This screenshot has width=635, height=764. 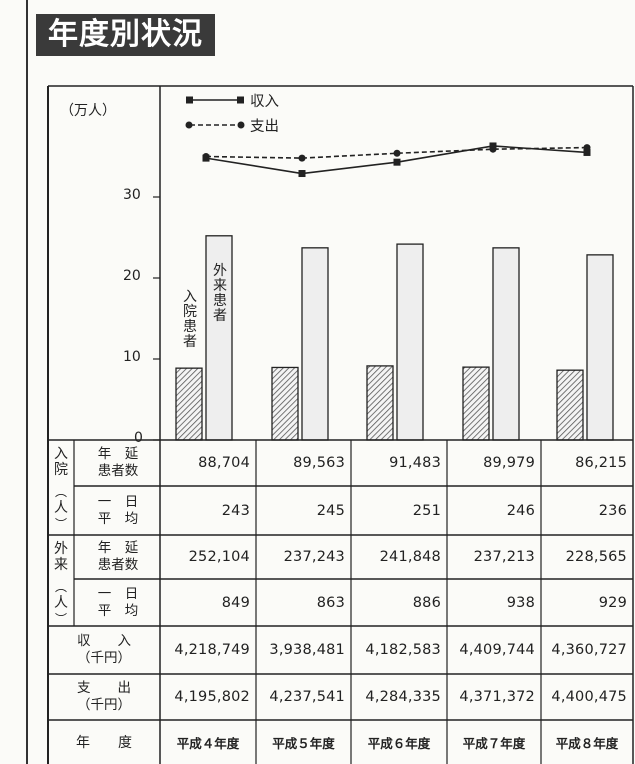 What do you see at coordinates (520, 510) in the screenshot?
I see `table-cell: 246` at bounding box center [520, 510].